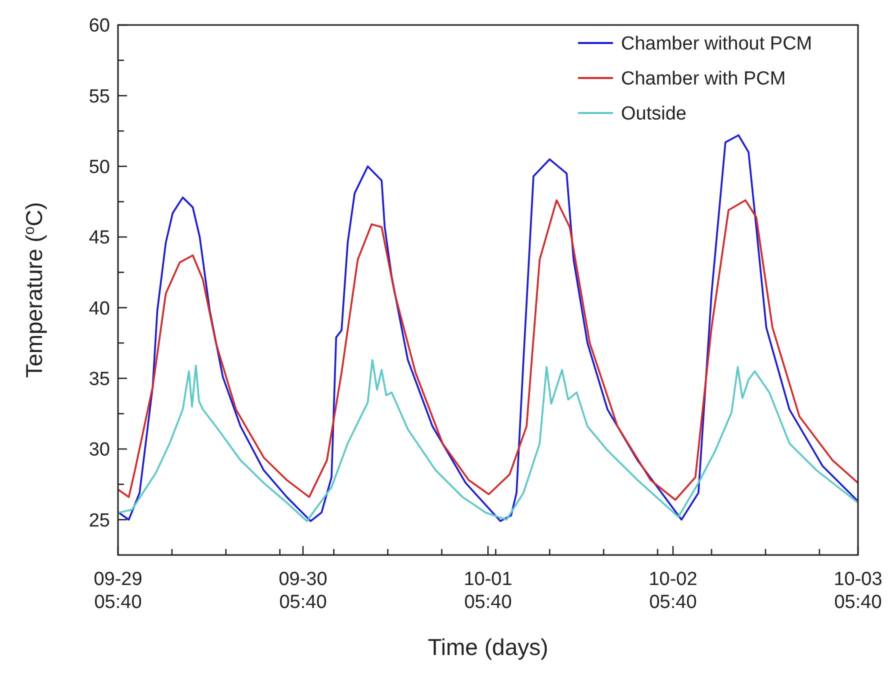  What do you see at coordinates (303, 591) in the screenshot?
I see `x-tick-label: 09-30 05:40` at bounding box center [303, 591].